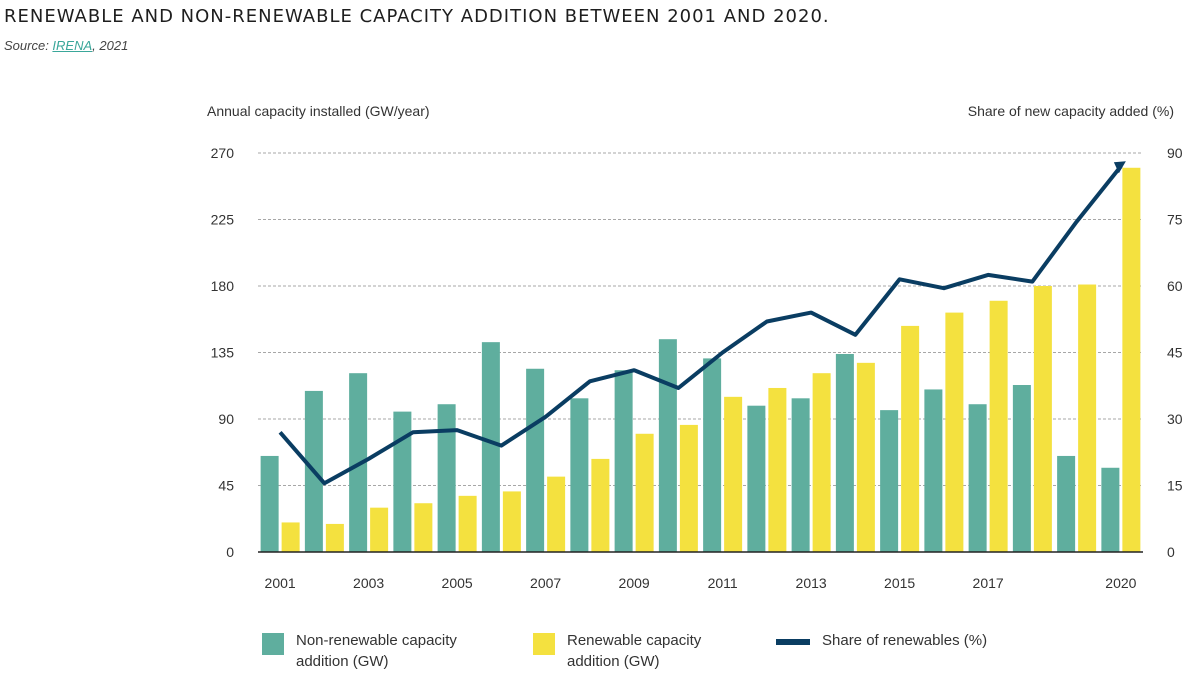 The image size is (1200, 679). I want to click on x-tick-label: 2001, so click(280, 583).